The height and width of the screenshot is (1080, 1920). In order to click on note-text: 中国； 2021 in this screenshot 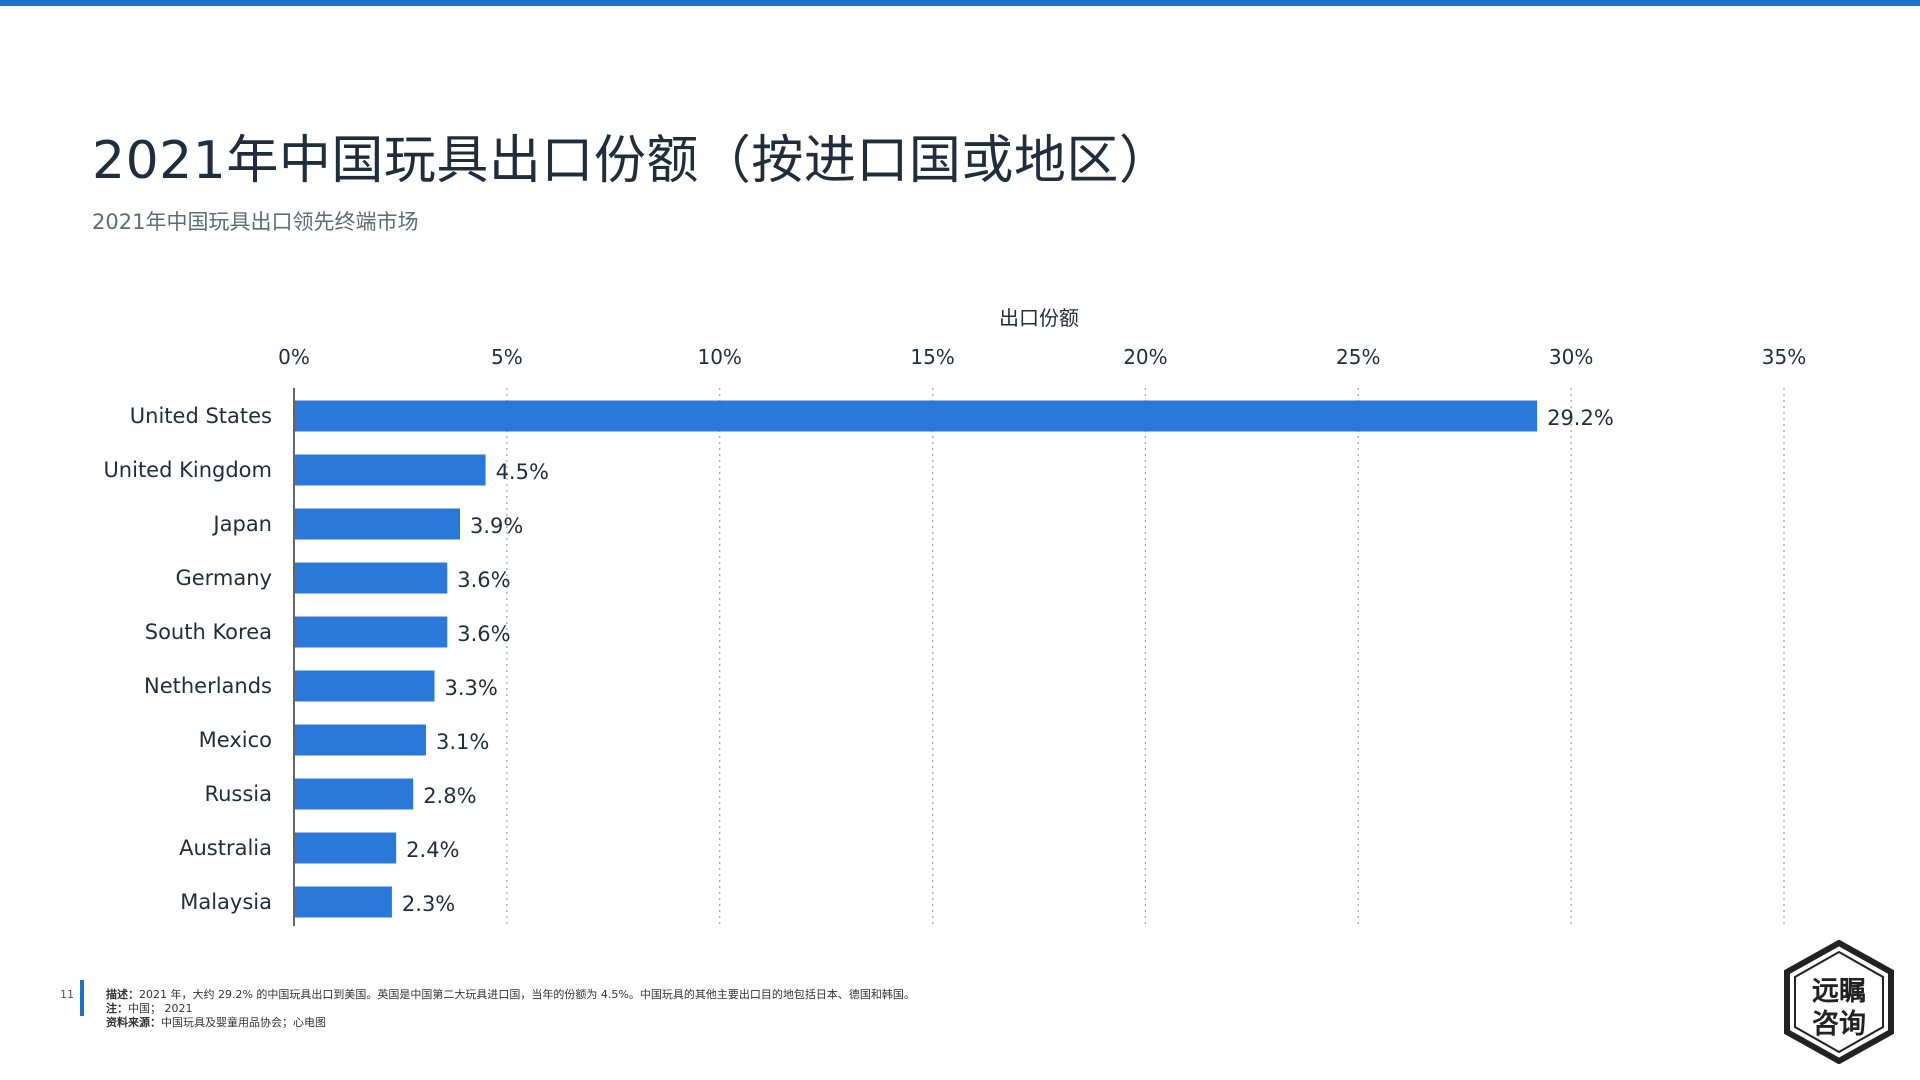, I will do `click(160, 1008)`.